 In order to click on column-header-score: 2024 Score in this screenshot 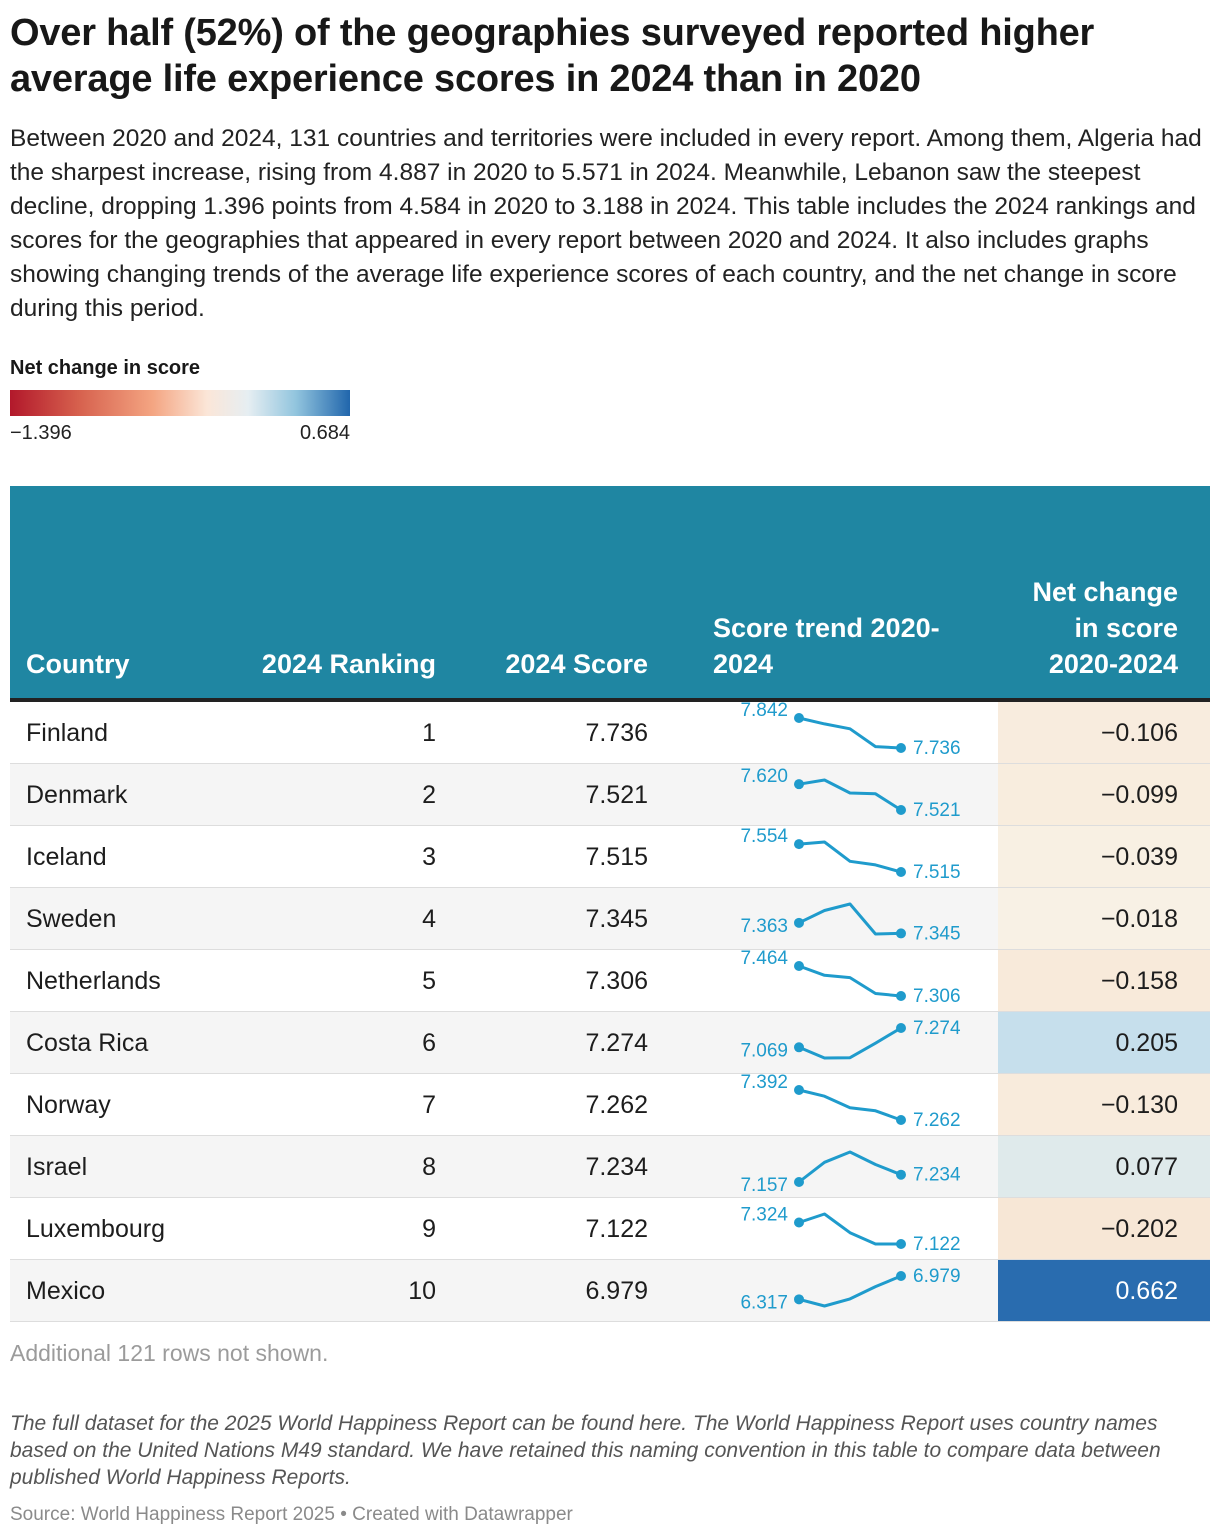, I will do `click(576, 664)`.